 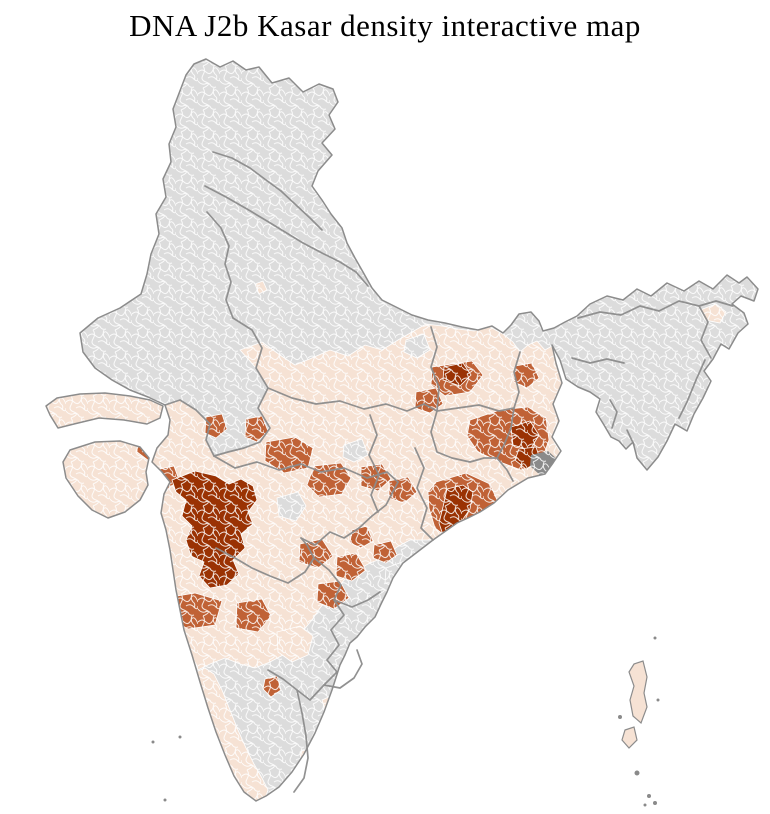 What do you see at coordinates (104, 410) in the screenshot?
I see `kutch-outline` at bounding box center [104, 410].